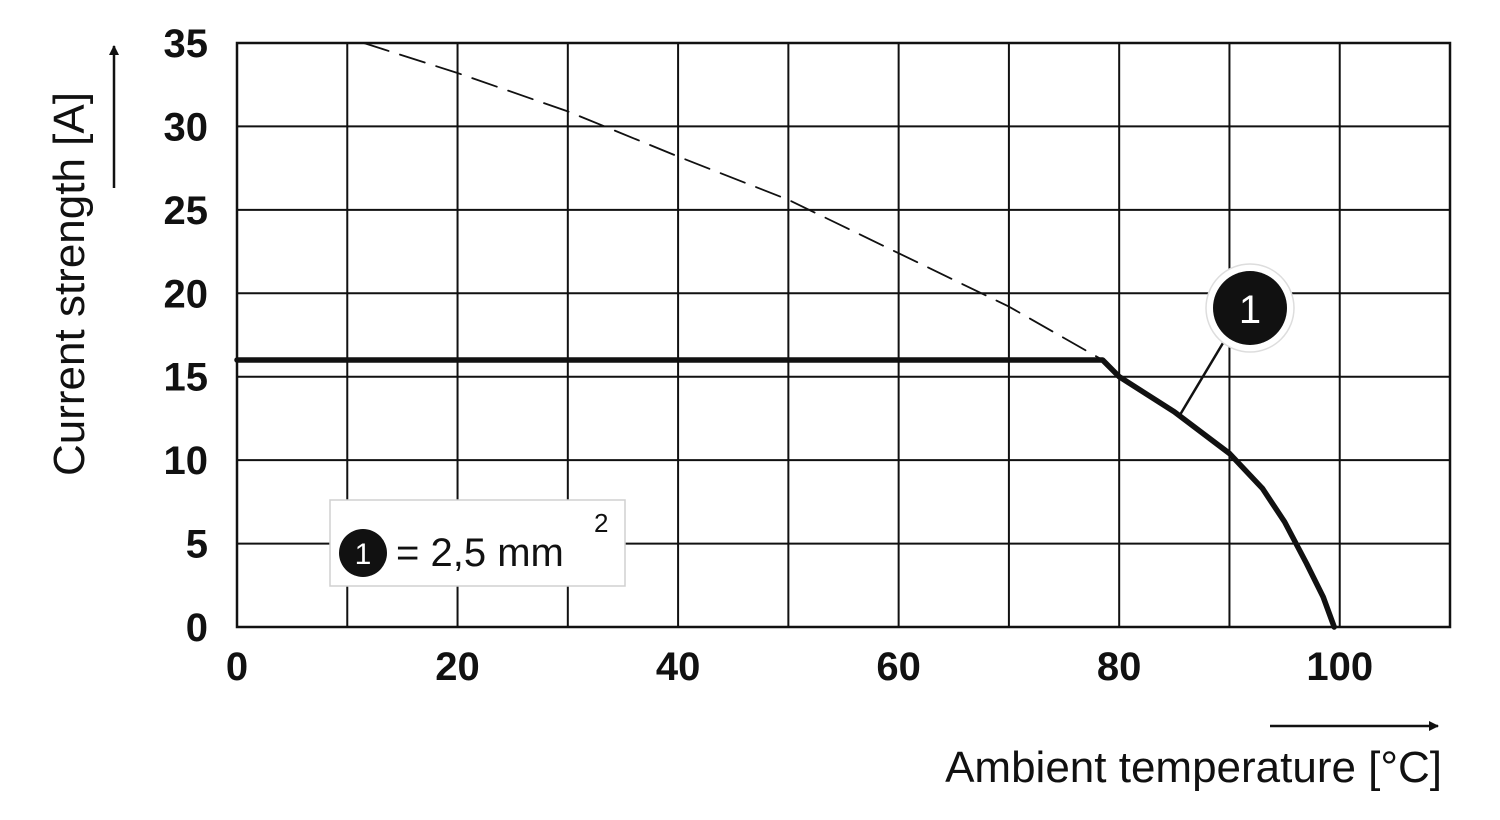  I want to click on legend-text: = 2,5 mm, so click(480, 553).